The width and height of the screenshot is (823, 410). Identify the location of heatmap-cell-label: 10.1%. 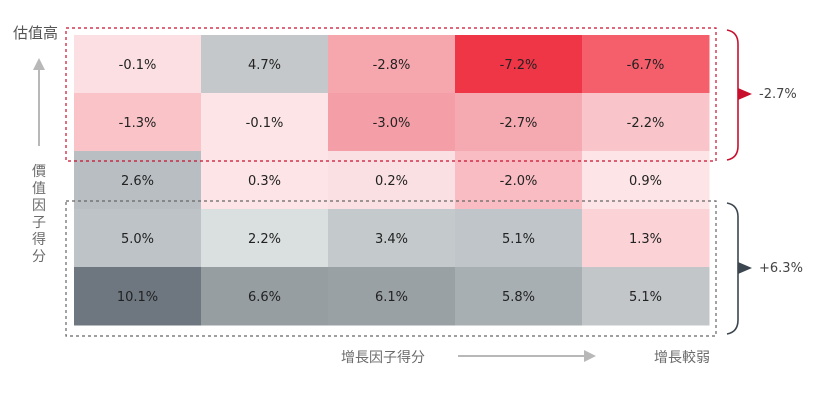
(137, 297).